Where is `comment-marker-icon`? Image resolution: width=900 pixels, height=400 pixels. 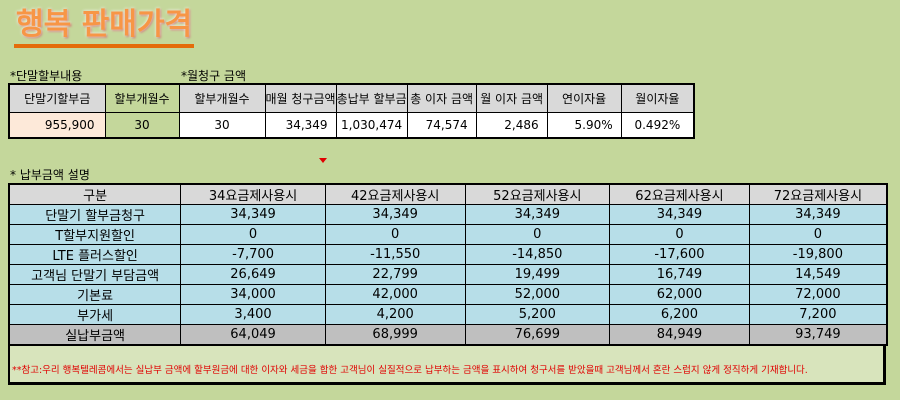 comment-marker-icon is located at coordinates (323, 160).